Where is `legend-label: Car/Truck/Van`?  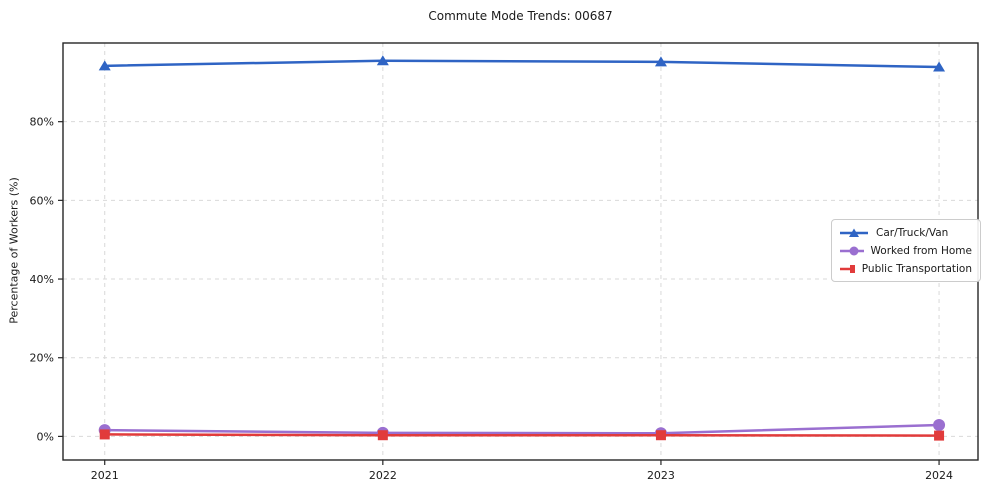 legend-label: Car/Truck/Van is located at coordinates (912, 232).